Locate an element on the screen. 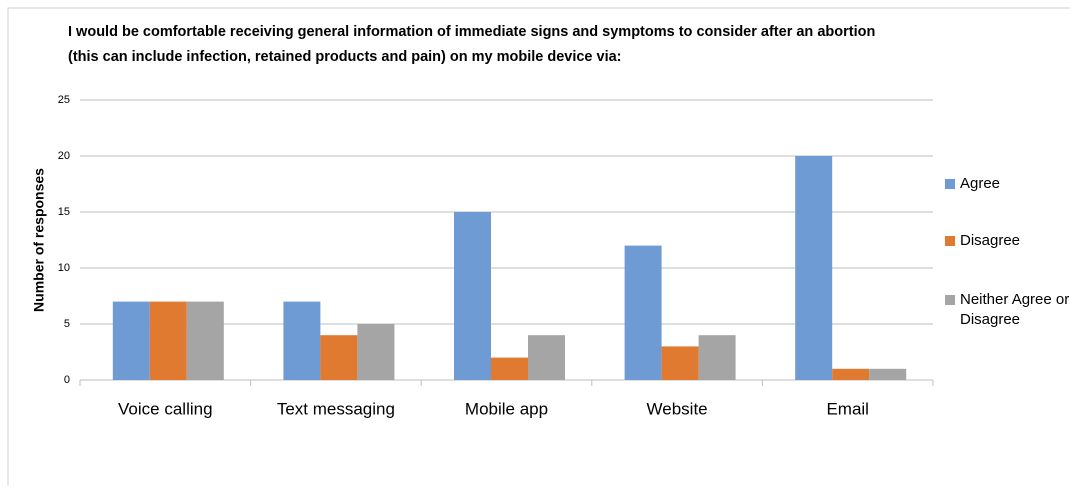 The image size is (1070, 486). y-tick-label: 20 is located at coordinates (64, 156).